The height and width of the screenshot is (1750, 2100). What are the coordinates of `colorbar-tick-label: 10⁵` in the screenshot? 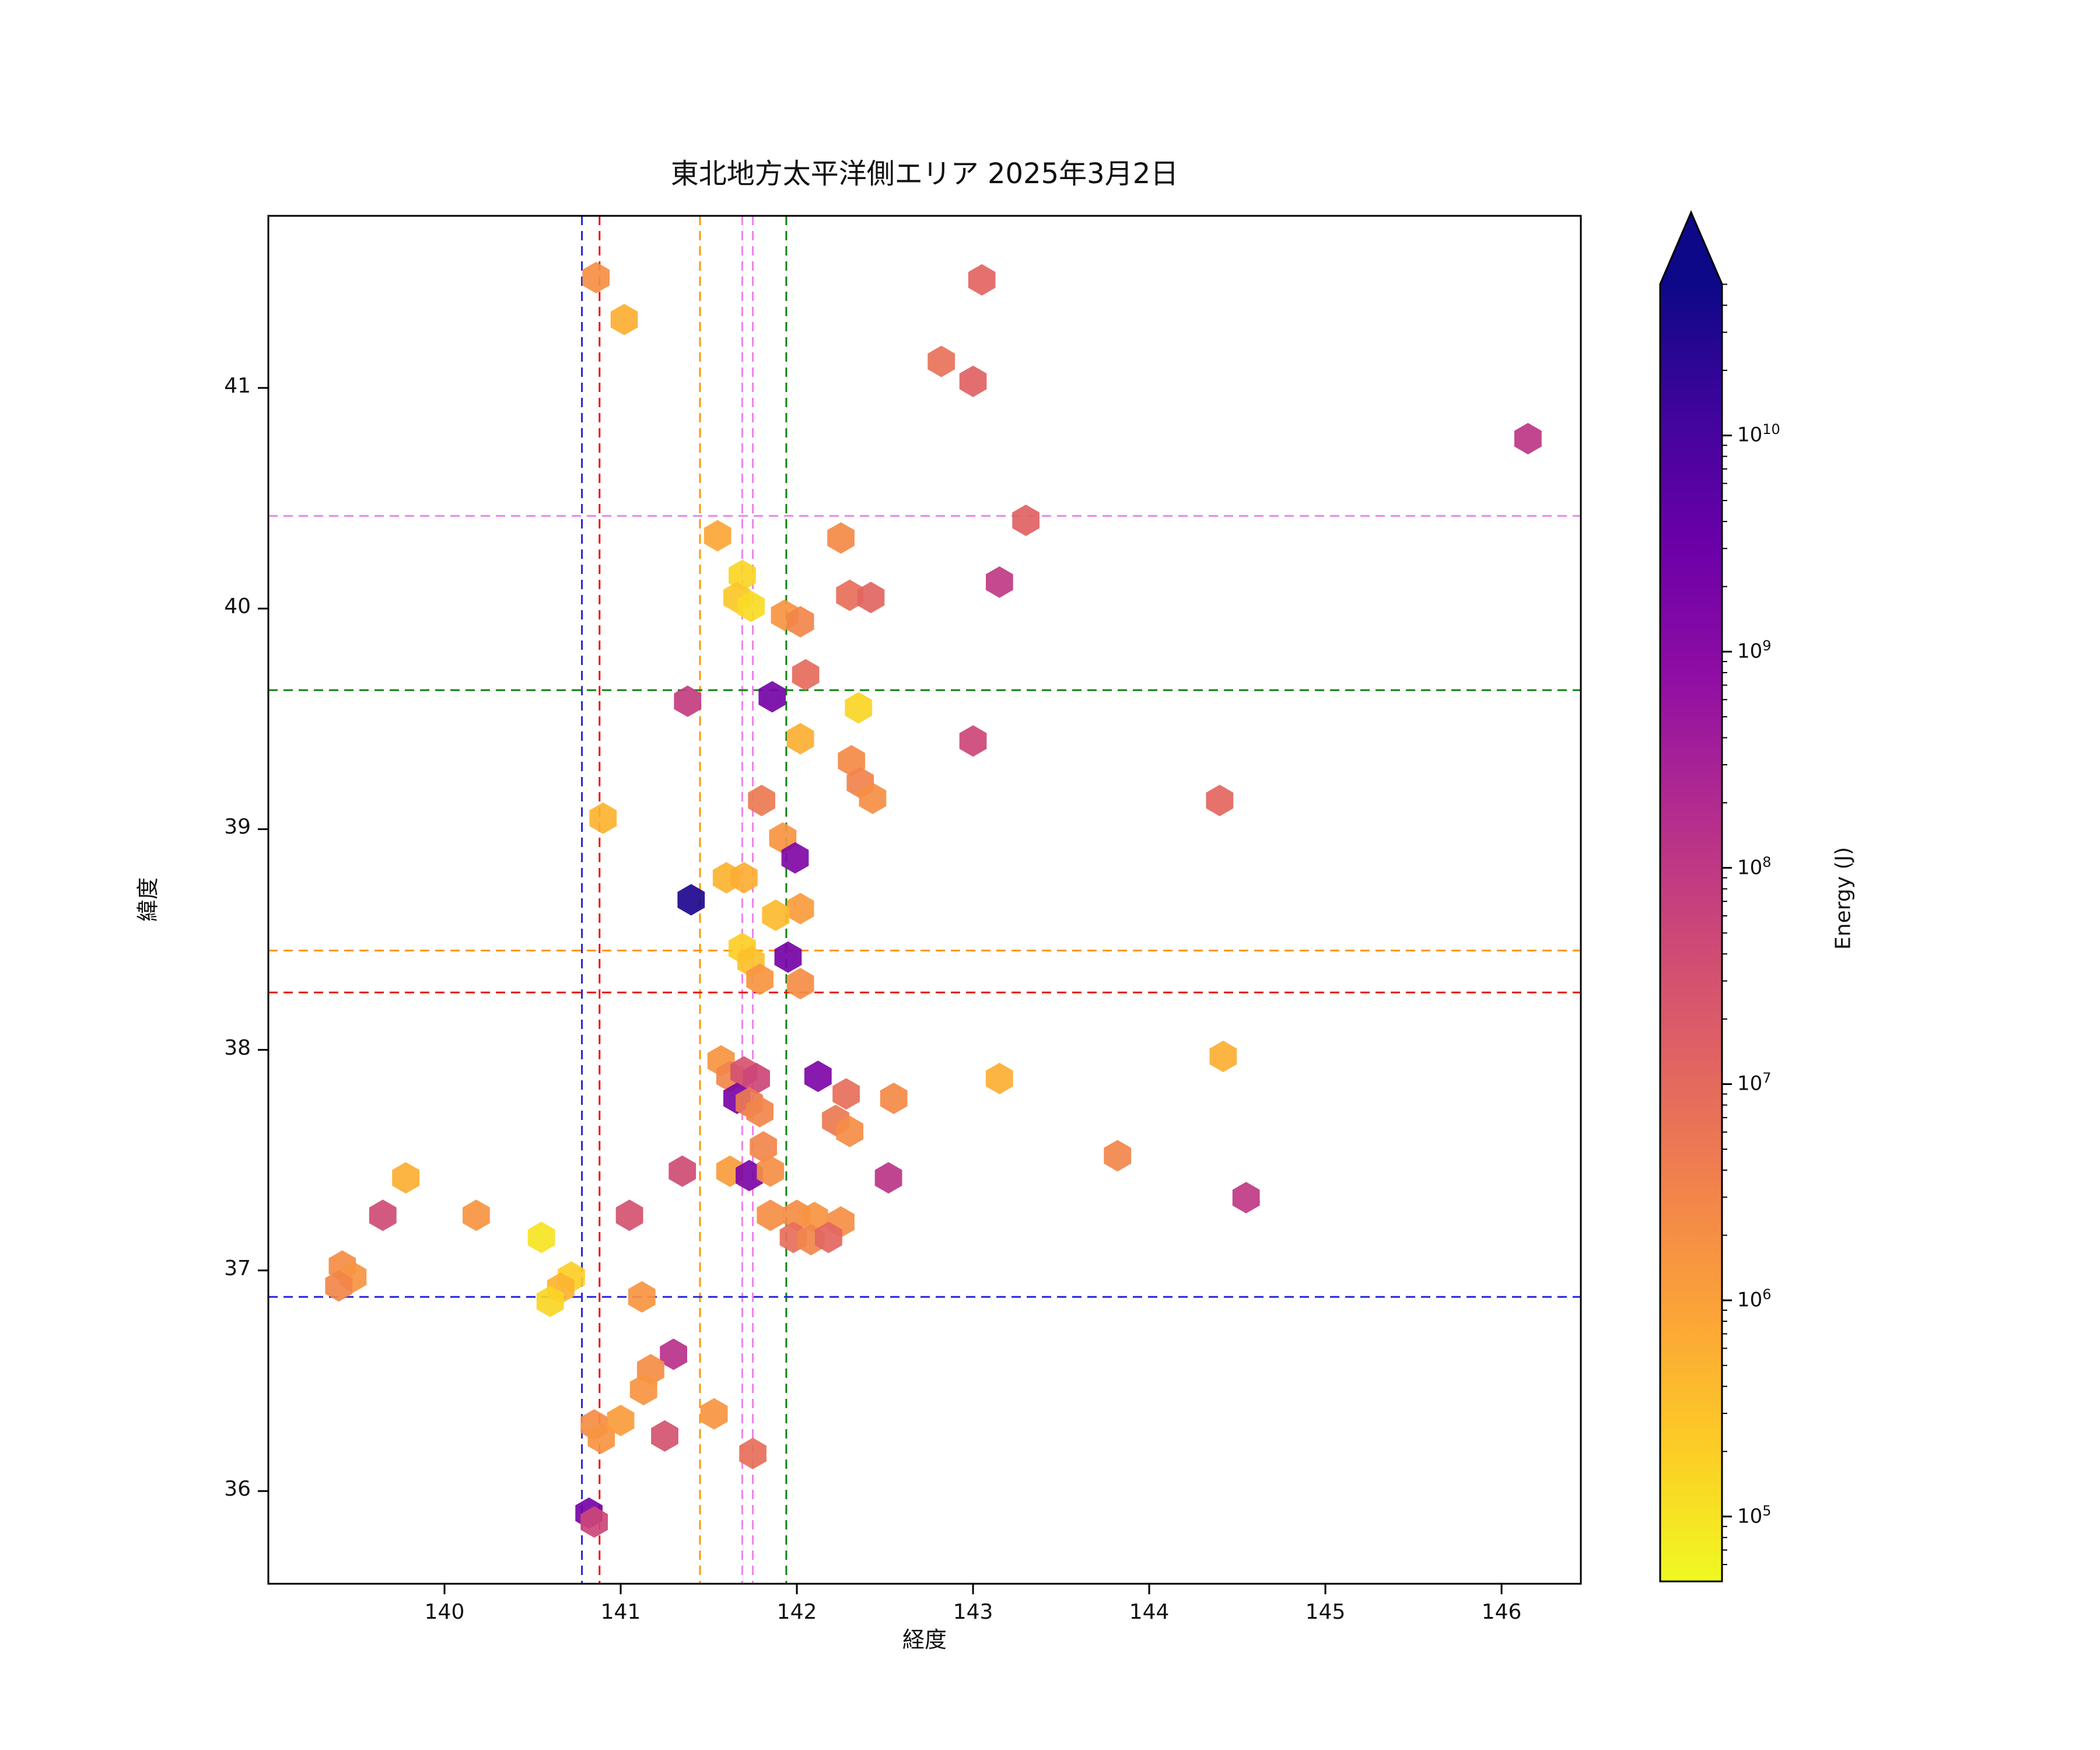 It's located at (1754, 1515).